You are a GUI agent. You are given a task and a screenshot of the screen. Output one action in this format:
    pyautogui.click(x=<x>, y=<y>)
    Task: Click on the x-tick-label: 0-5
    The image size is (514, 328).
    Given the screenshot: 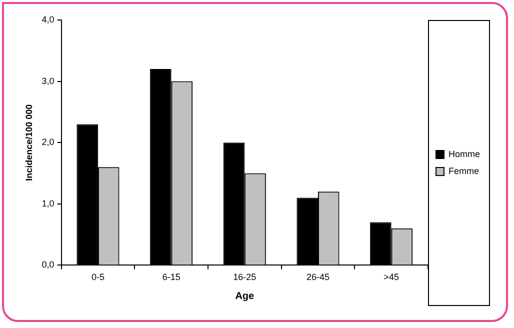 What is the action you would take?
    pyautogui.click(x=97, y=277)
    